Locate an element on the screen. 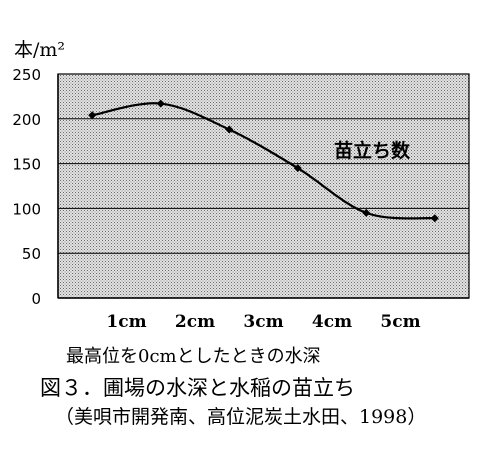  x-tick-label: 5cm is located at coordinates (400, 322).